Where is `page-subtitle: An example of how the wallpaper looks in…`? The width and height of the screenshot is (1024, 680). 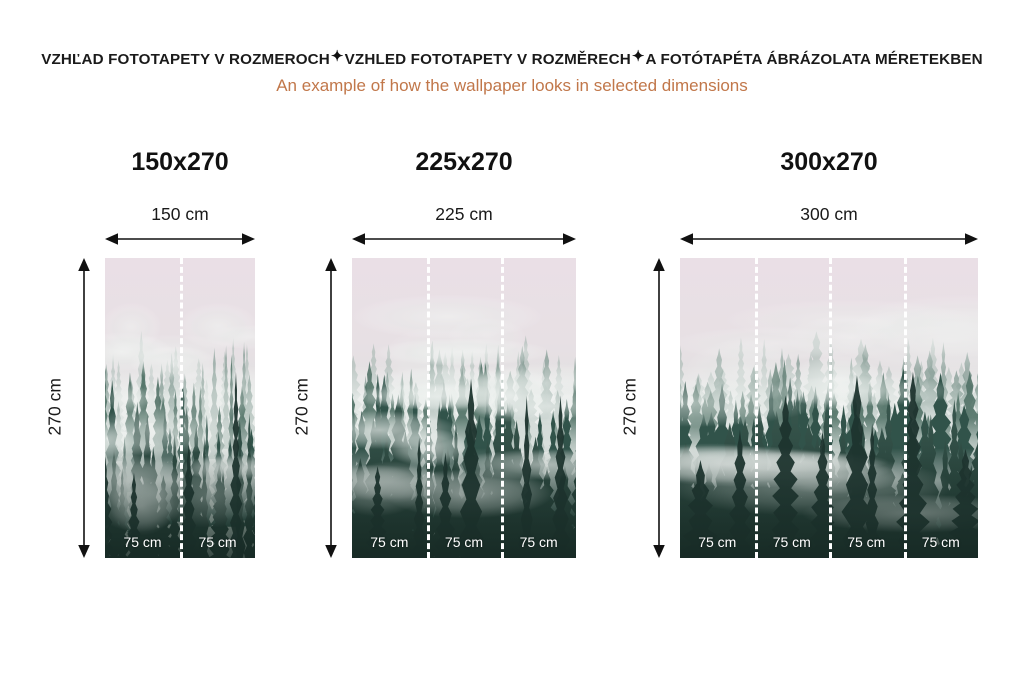
page-subtitle: An example of how the wallpaper looks in… is located at coordinates (512, 86).